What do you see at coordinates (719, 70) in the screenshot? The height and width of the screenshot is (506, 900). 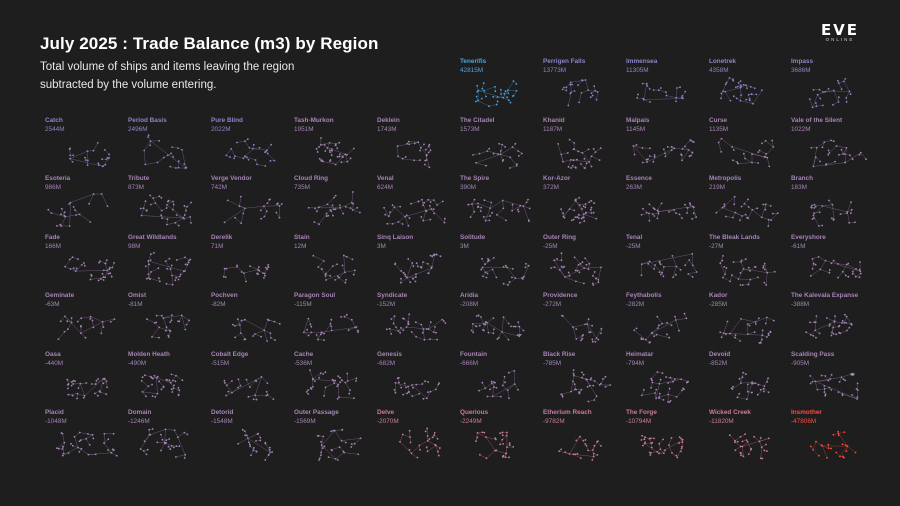 I see `region-value: 4358M` at bounding box center [719, 70].